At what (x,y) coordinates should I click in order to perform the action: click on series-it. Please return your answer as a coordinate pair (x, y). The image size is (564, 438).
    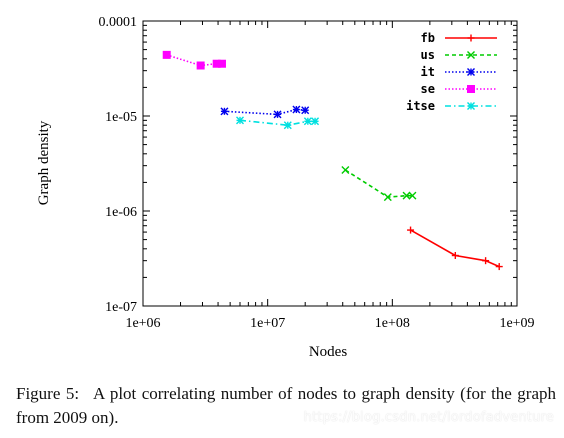
    Looking at the image, I should click on (265, 112).